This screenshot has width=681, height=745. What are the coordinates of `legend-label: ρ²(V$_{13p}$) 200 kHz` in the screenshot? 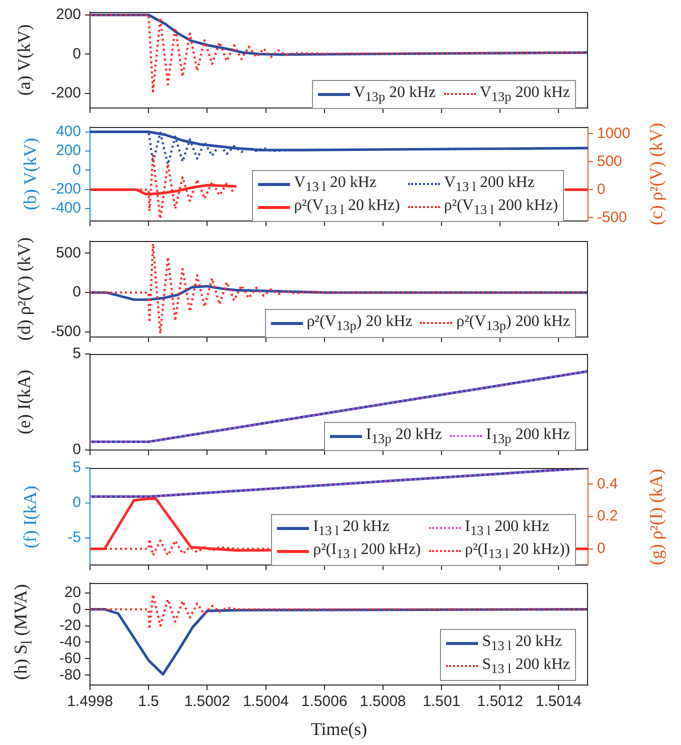 It's located at (513, 323).